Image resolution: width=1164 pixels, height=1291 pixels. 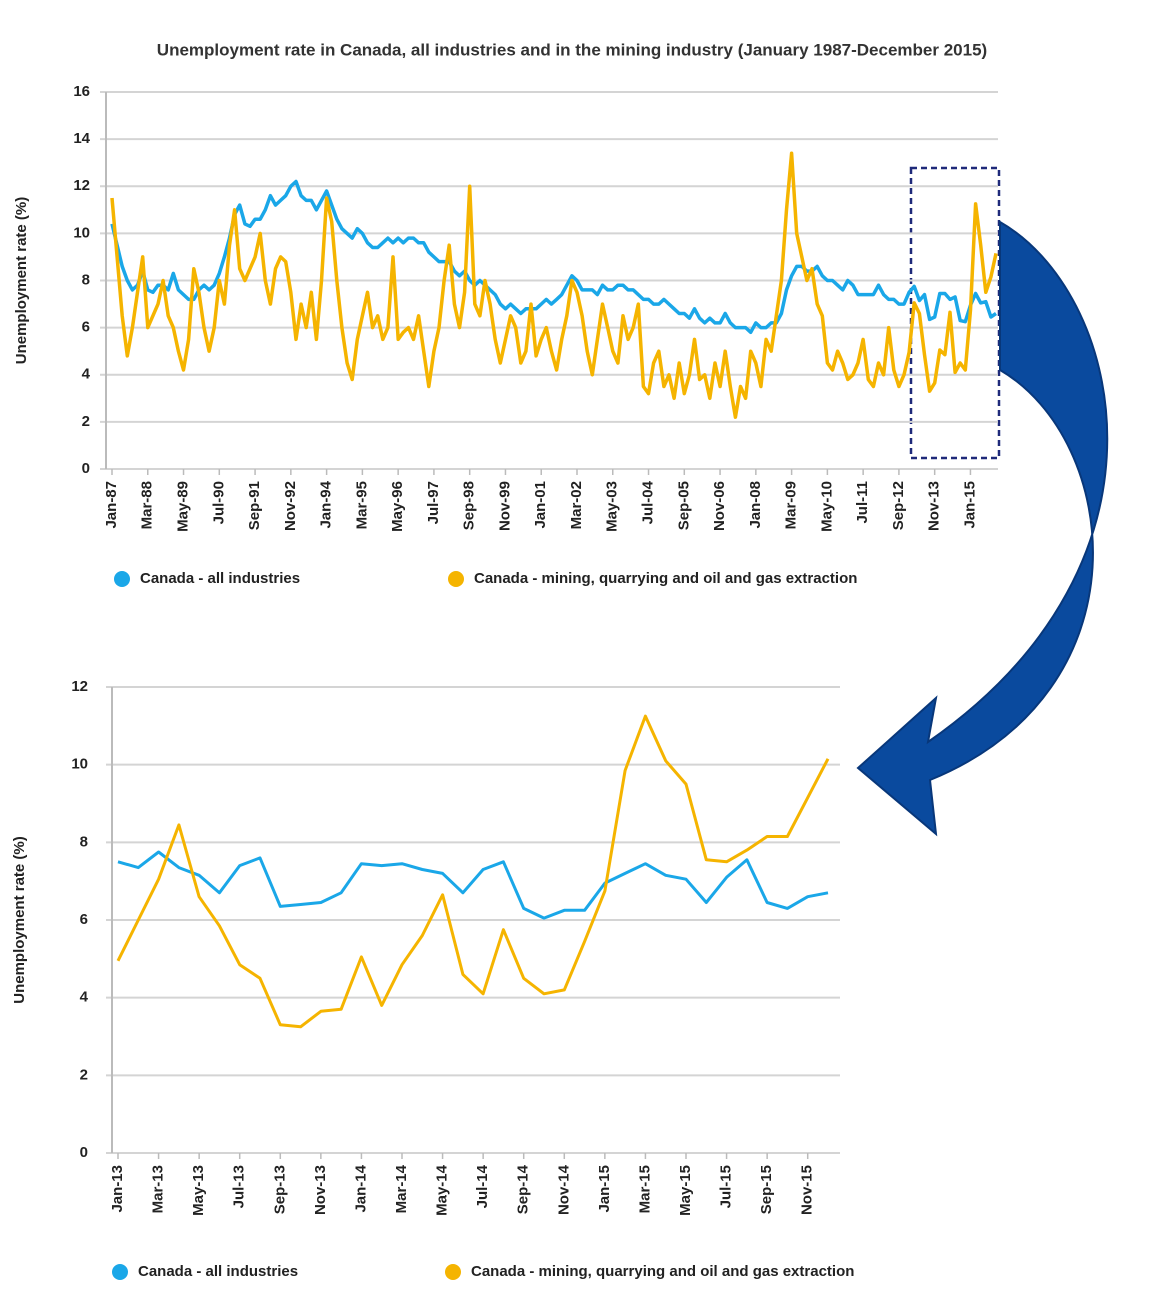 I want to click on zoom-box, so click(x=955, y=313).